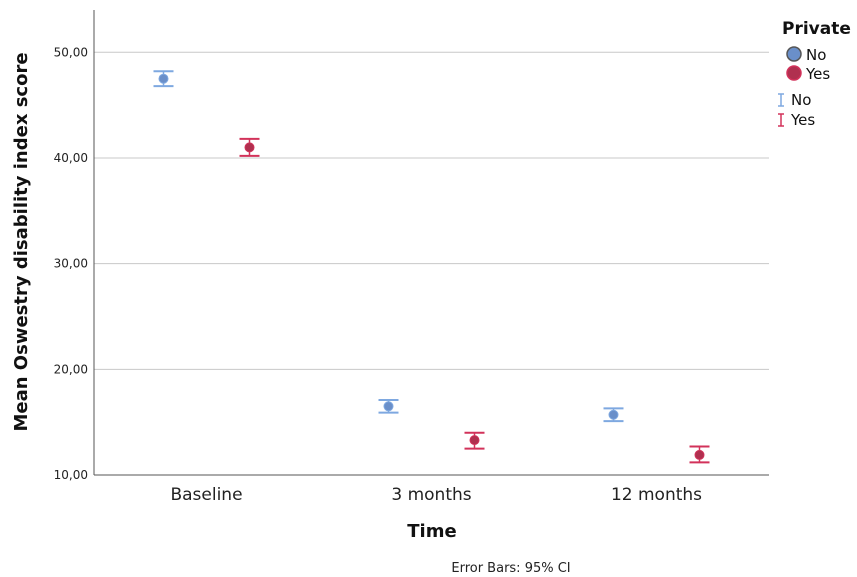 Image resolution: width=857 pixels, height=577 pixels. What do you see at coordinates (21, 241) in the screenshot?
I see `y-axis-title: Mean Oswestry disability index score` at bounding box center [21, 241].